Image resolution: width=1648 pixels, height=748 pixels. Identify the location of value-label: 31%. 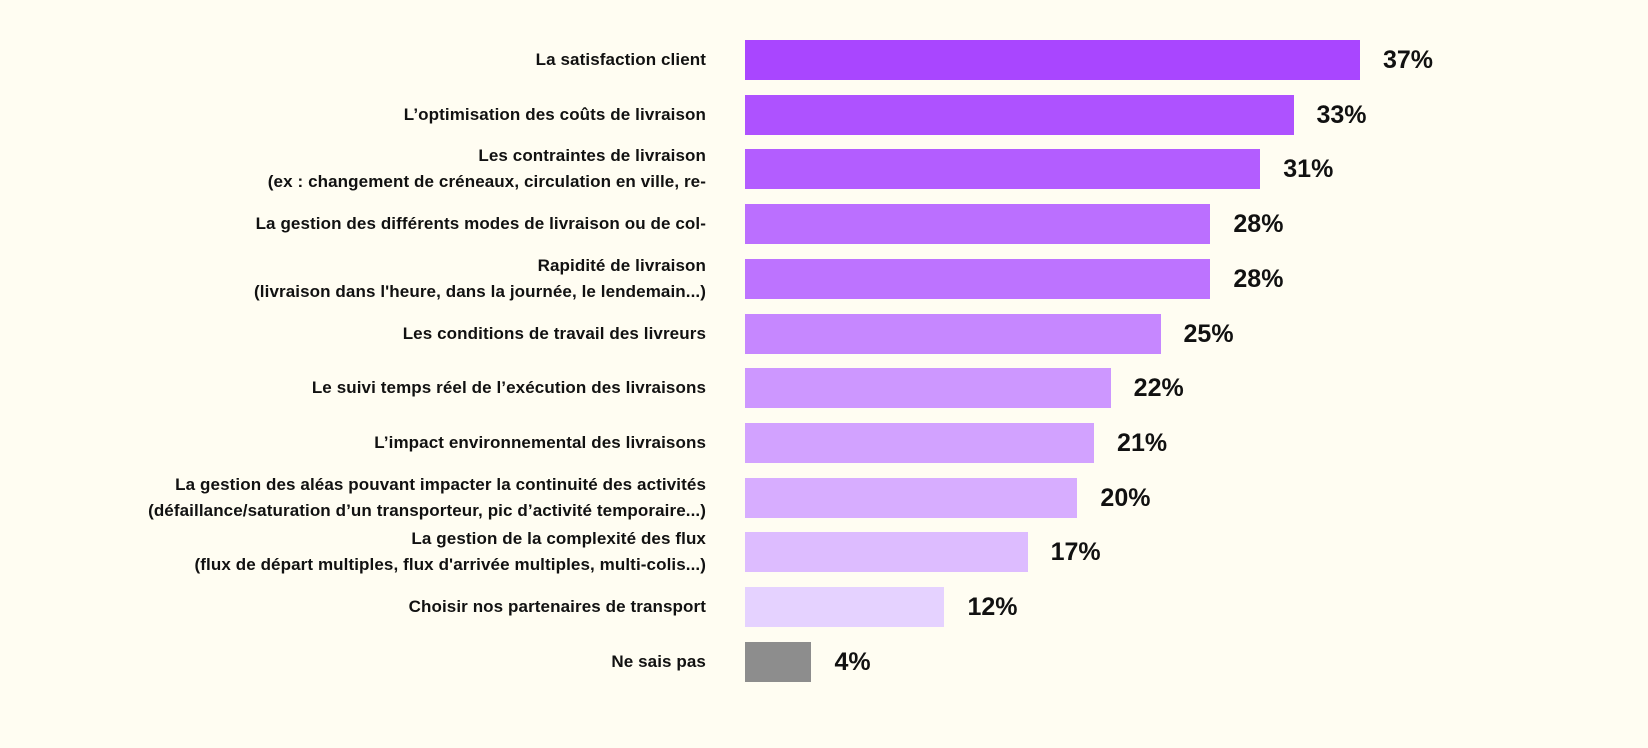
(1308, 169).